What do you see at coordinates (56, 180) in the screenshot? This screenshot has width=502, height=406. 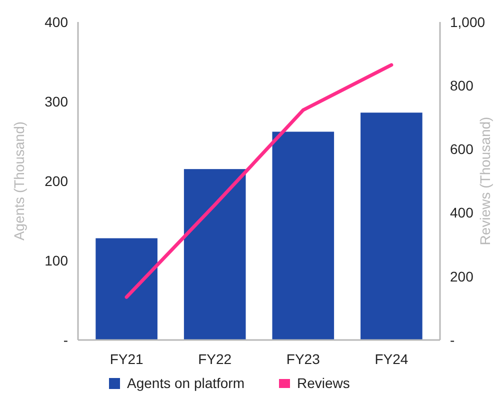 I see `y-tick-label: 200` at bounding box center [56, 180].